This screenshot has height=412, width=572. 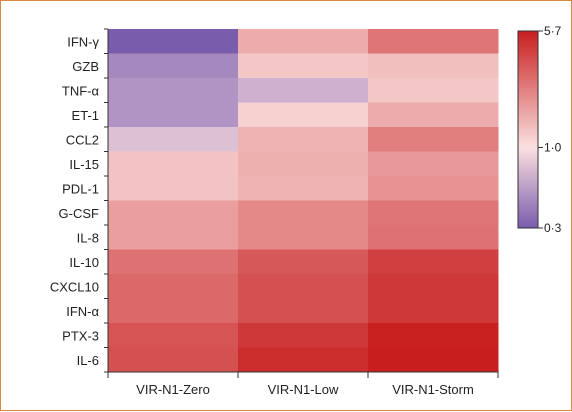 I want to click on row-label: CCL2, so click(x=82, y=139).